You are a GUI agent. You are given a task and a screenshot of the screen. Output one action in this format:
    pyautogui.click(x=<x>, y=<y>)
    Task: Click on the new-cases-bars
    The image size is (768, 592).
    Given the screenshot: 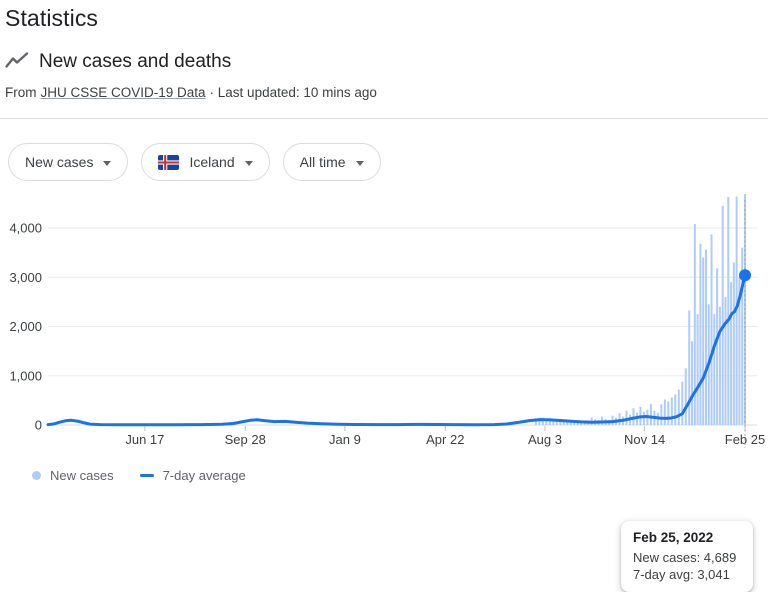 What is the action you would take?
    pyautogui.click(x=640, y=309)
    